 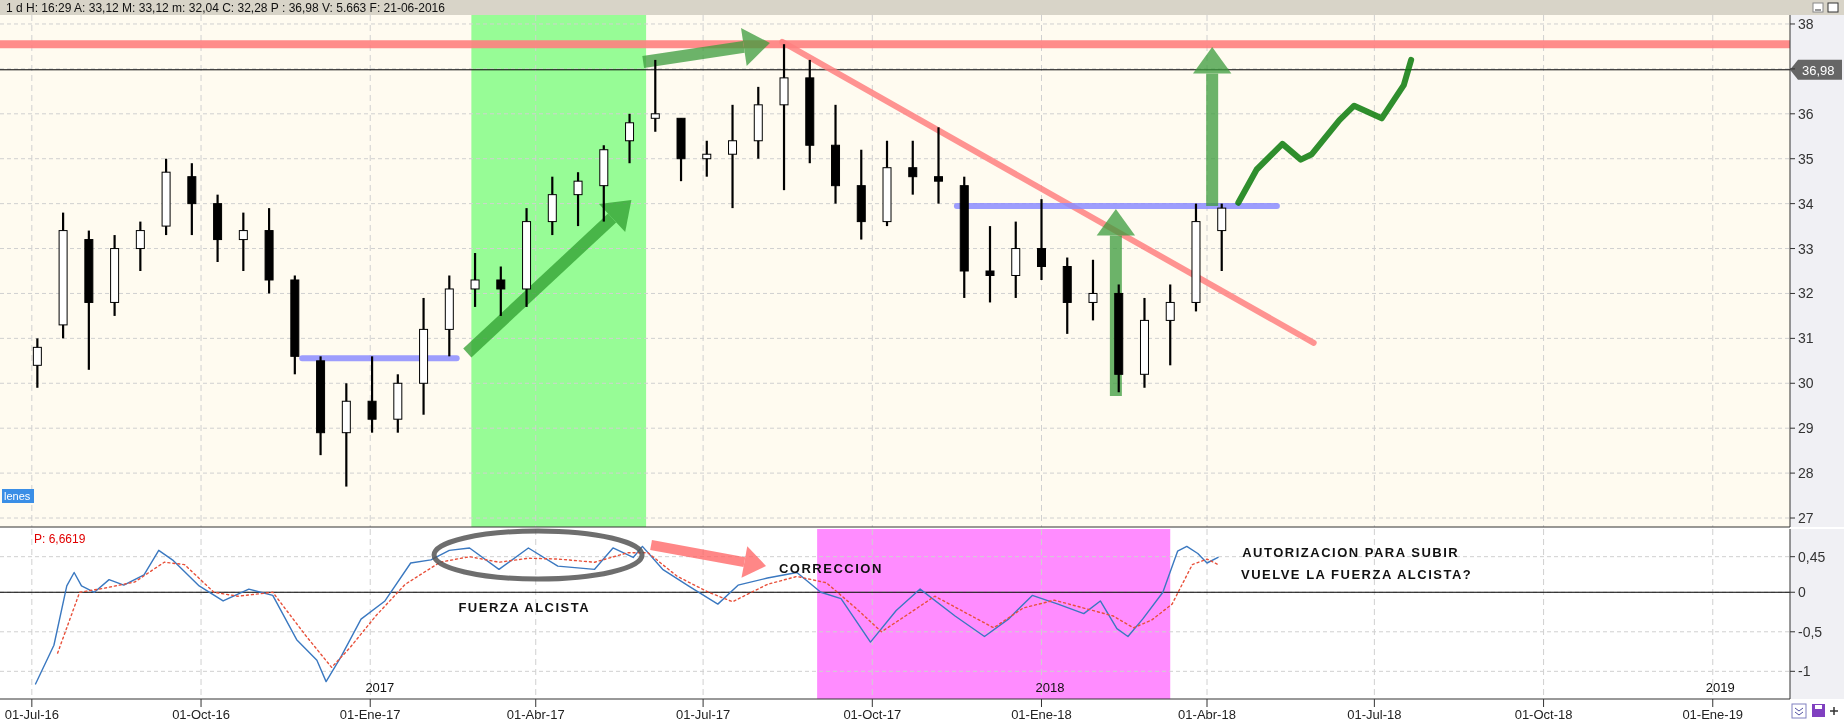 I want to click on y-tick-label: 0, so click(x=1802, y=592).